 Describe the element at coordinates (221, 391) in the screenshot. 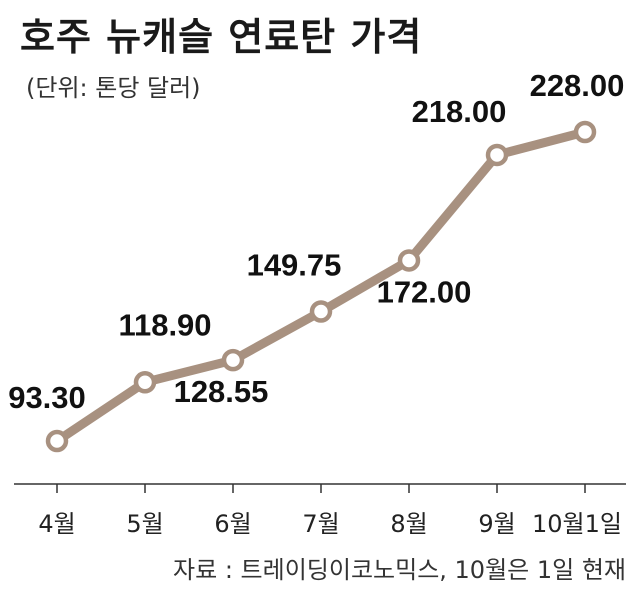

I see `data-label: 128.55` at that location.